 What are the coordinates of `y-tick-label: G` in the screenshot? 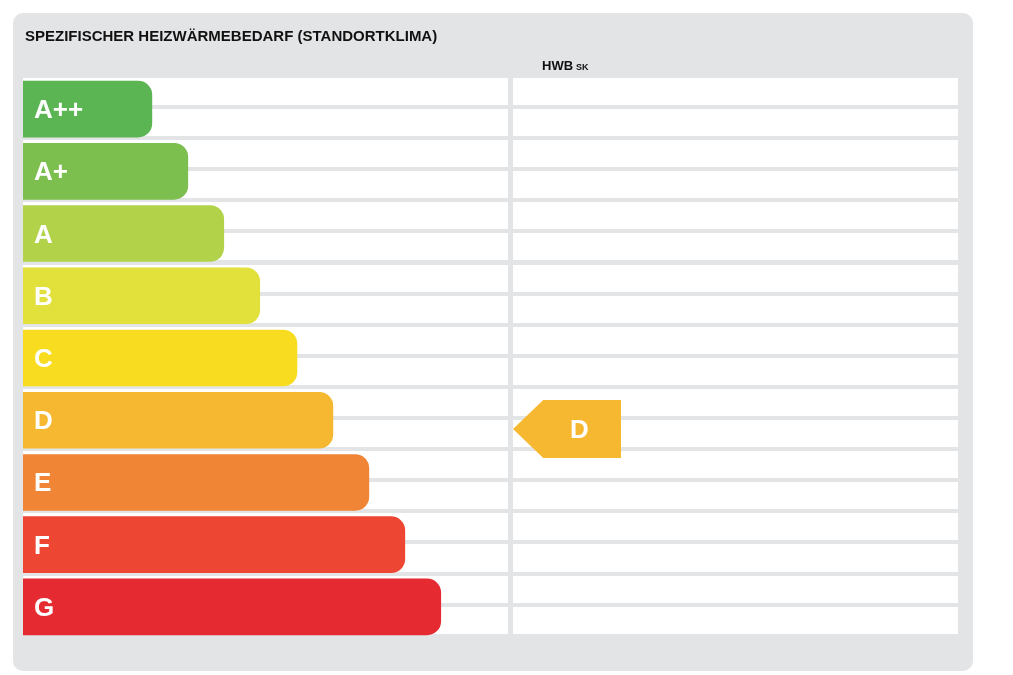 It's located at (44, 606).